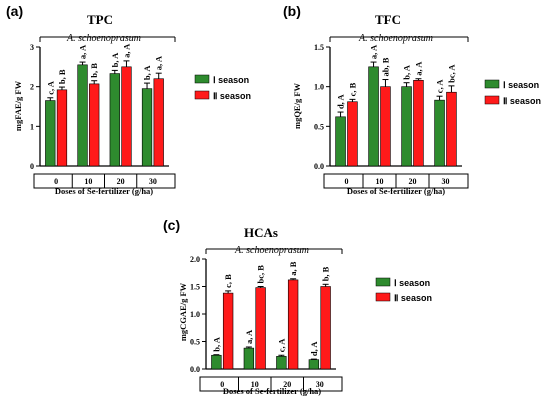  I want to click on panel-label: (a), so click(14, 11).